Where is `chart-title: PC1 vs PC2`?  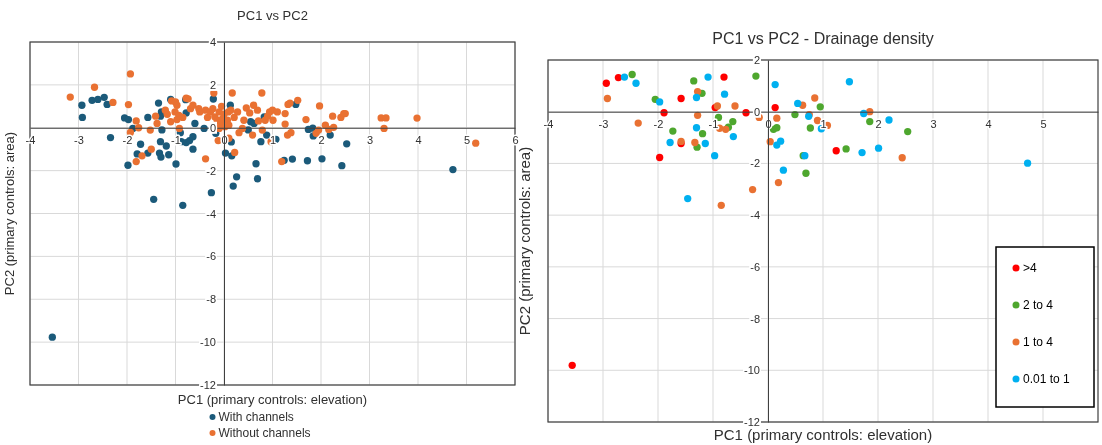 chart-title: PC1 vs PC2 is located at coordinates (272, 15).